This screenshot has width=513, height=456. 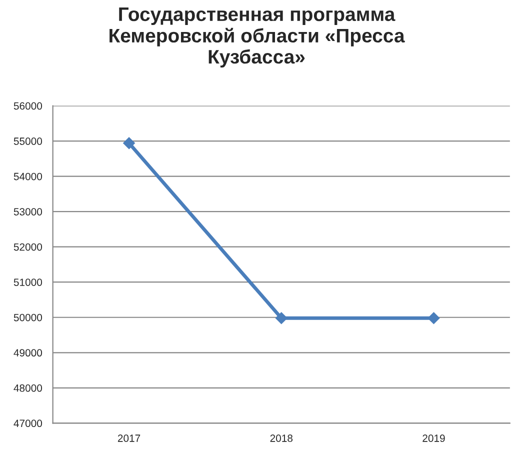 I want to click on chart-title: Государственная программа Кемеровской области «Пресса Кузбасса», so click(x=257, y=38).